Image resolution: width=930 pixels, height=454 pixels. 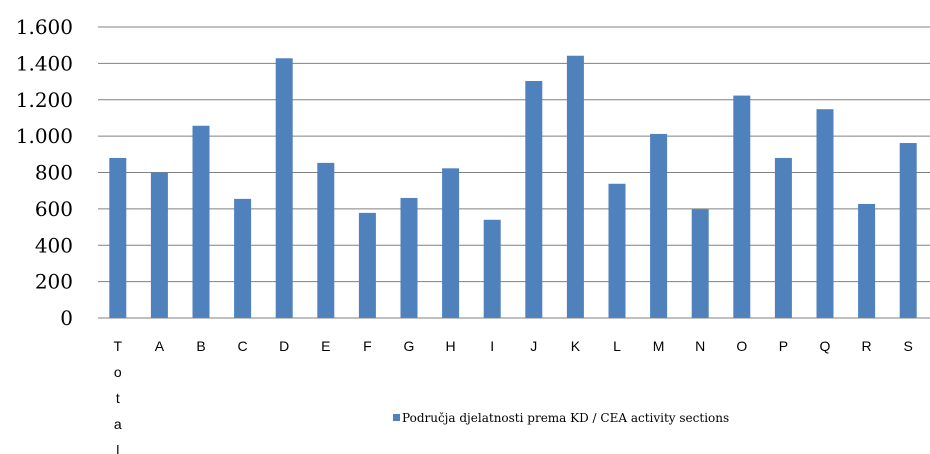 What do you see at coordinates (367, 346) in the screenshot?
I see `x-tick-label: F` at bounding box center [367, 346].